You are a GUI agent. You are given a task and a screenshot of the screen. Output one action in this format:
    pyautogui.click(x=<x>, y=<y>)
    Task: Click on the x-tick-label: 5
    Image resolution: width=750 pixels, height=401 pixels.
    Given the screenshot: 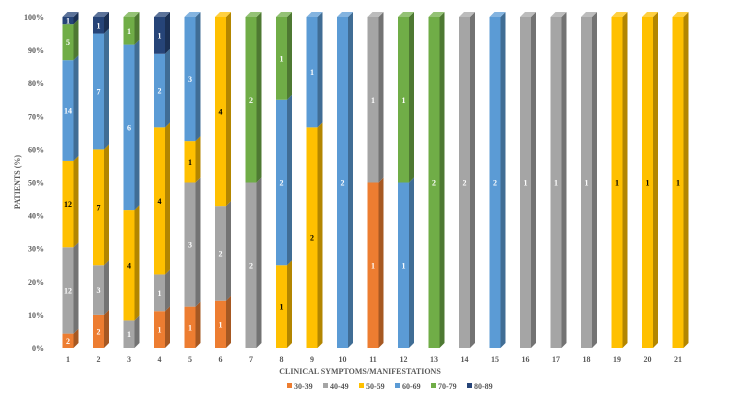 What is the action you would take?
    pyautogui.click(x=190, y=359)
    